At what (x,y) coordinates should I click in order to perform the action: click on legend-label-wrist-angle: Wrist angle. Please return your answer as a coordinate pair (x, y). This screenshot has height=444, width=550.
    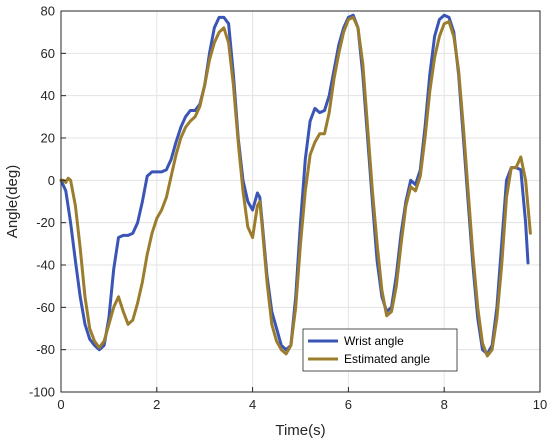
    Looking at the image, I should click on (374, 341).